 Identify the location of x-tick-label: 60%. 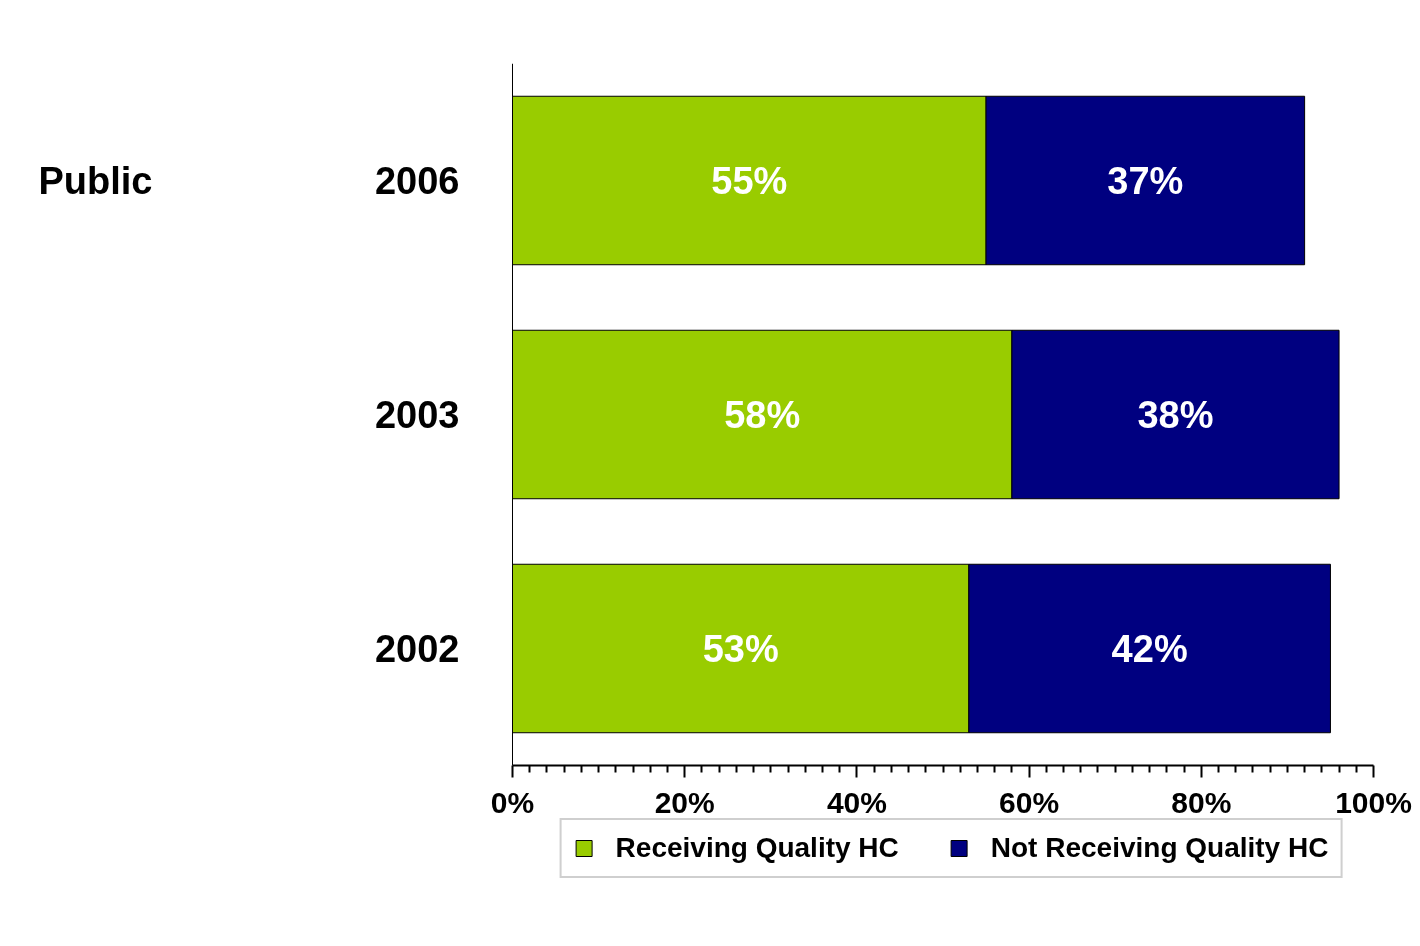
(1029, 802).